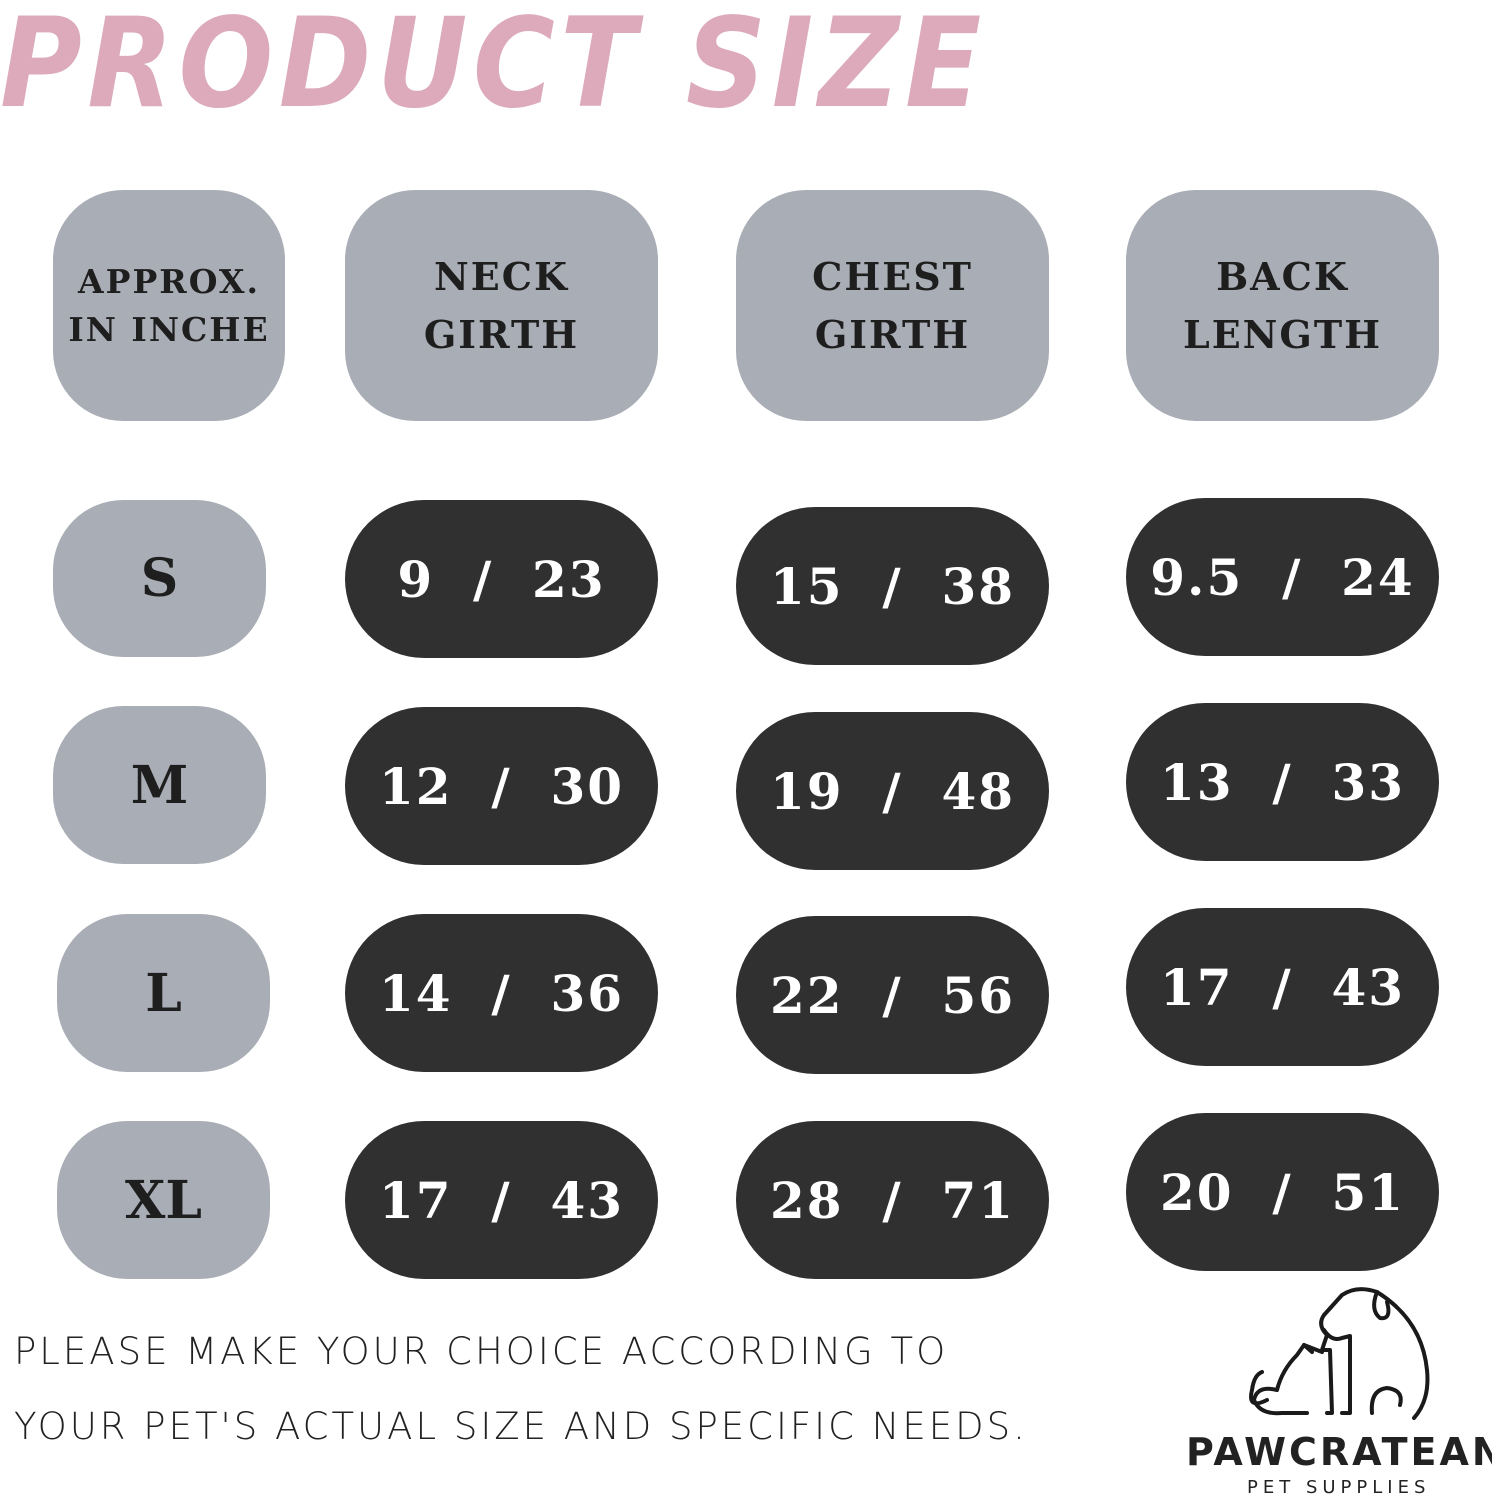 The image size is (1492, 1500). I want to click on page-title: PRODUCT SIZE, so click(493, 68).